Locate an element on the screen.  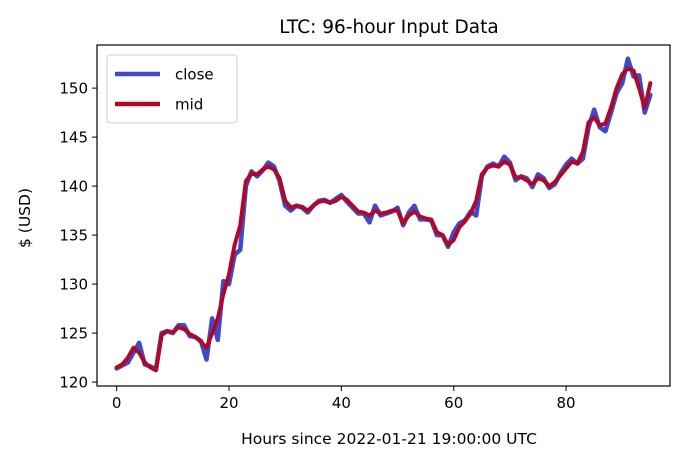
y-tick-label: 140 is located at coordinates (73, 187).